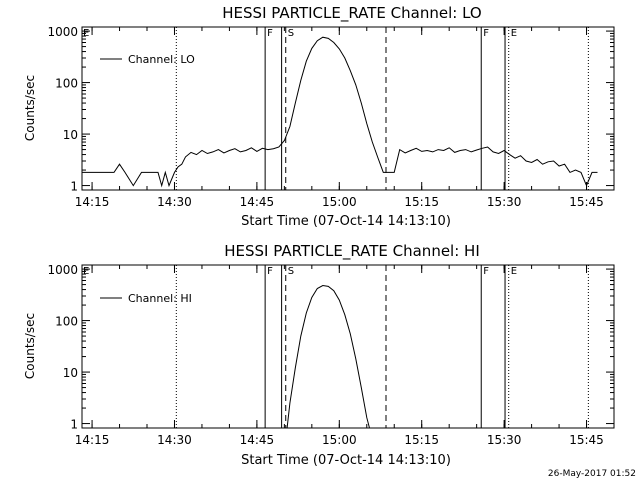  Describe the element at coordinates (160, 298) in the screenshot. I see `legend-label-hi: Channel: HI` at that location.